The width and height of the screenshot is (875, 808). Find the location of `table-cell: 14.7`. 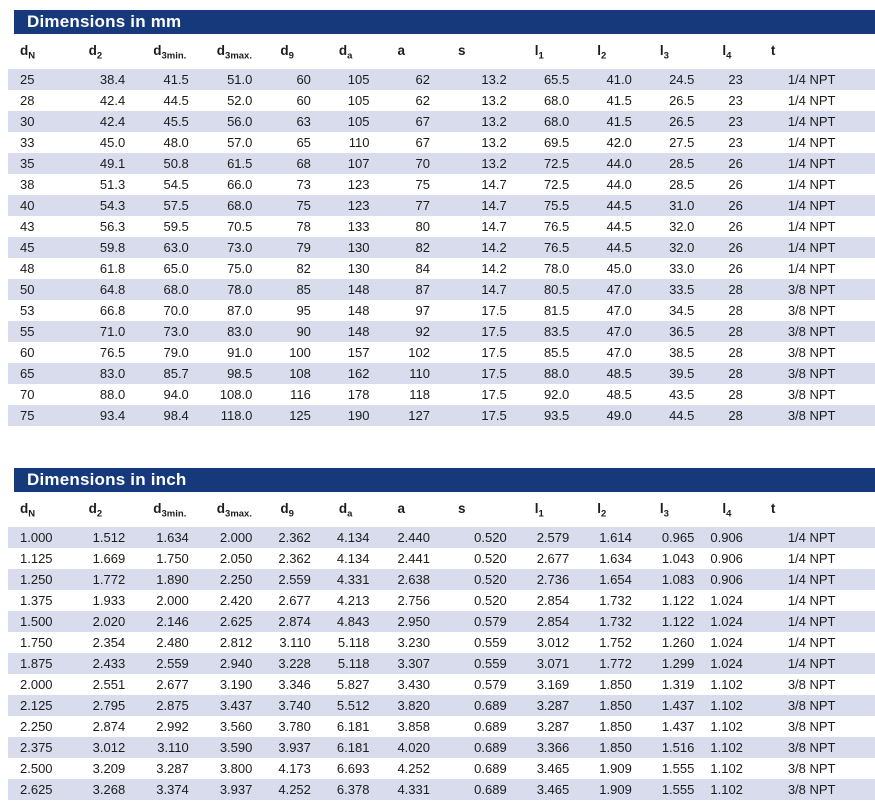

table-cell: 14.7 is located at coordinates (494, 289).